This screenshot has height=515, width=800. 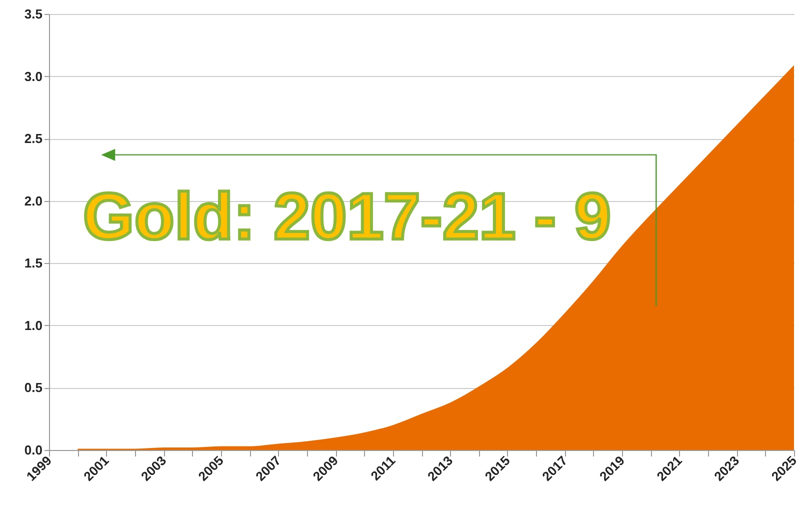 I want to click on y-tick-label: 0.0, so click(x=33, y=450).